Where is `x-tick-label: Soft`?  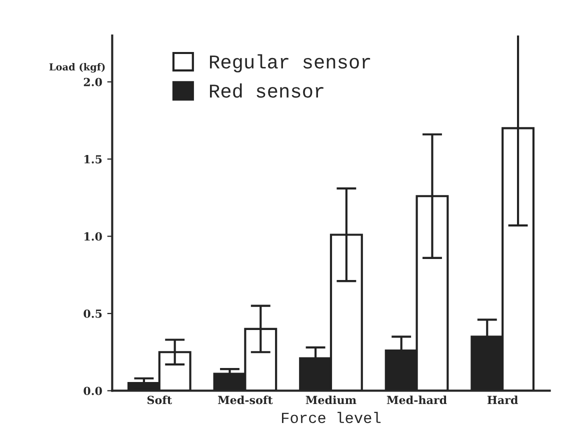
x-tick-label: Soft is located at coordinates (159, 400).